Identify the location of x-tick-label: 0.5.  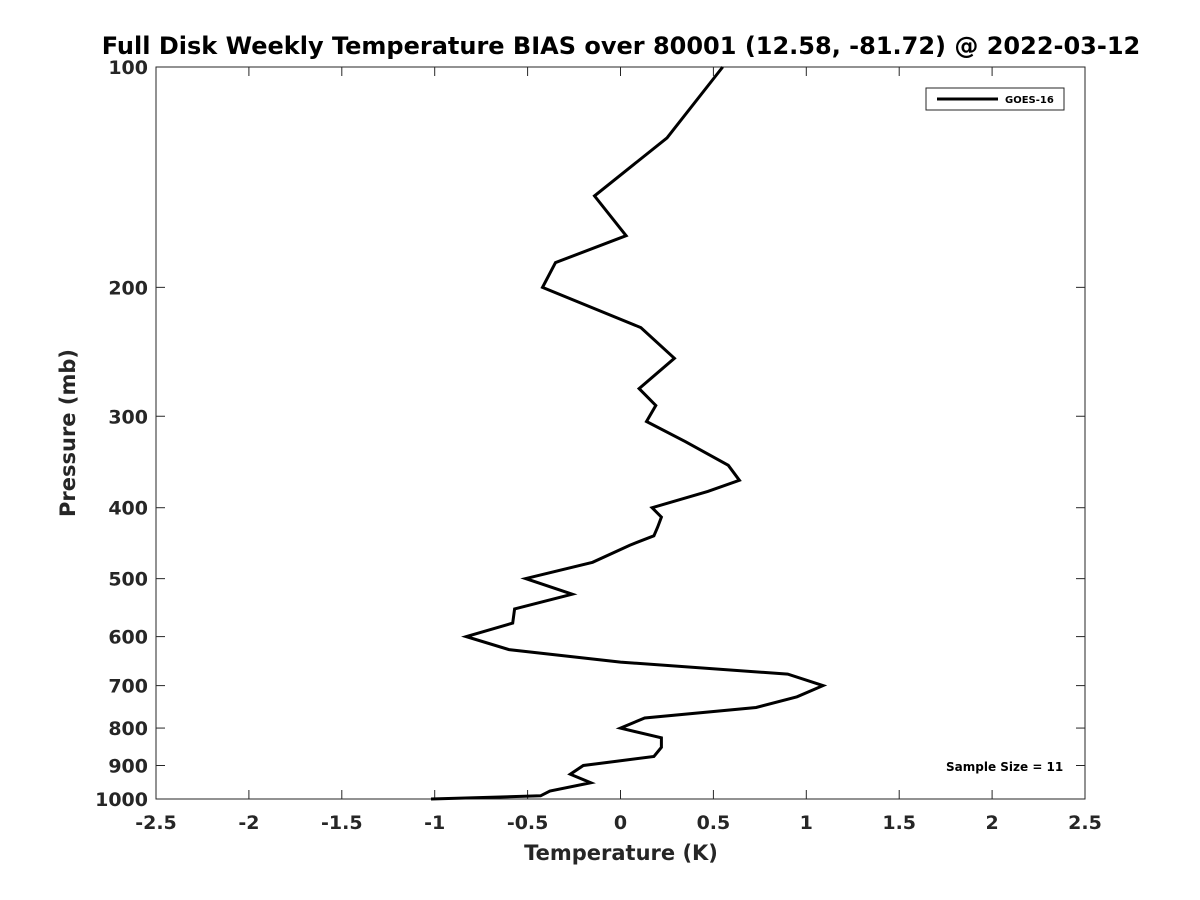
(714, 823).